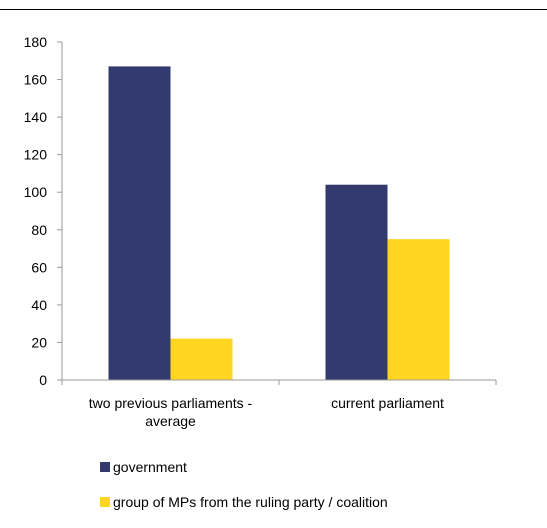 The height and width of the screenshot is (528, 547). Describe the element at coordinates (36, 80) in the screenshot. I see `y-tick-label: 160` at that location.